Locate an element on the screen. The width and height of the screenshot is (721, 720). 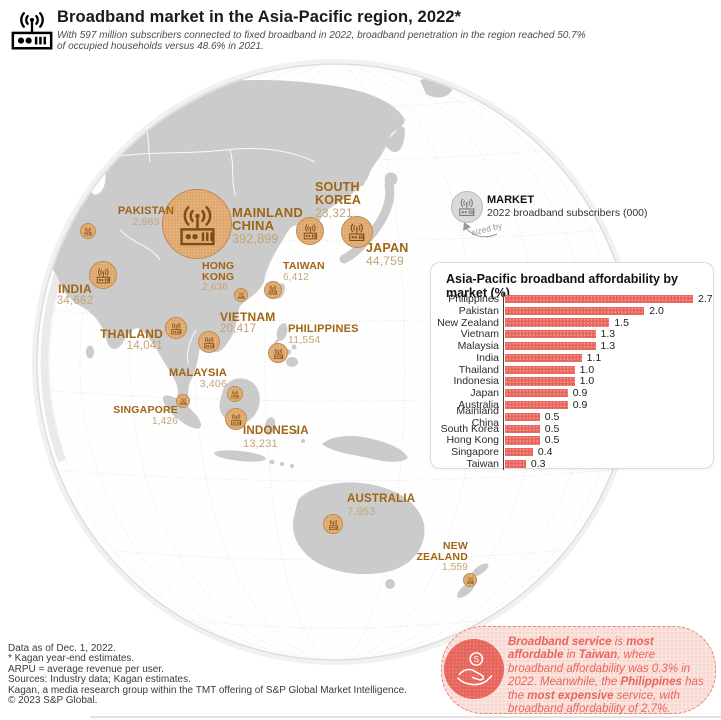
chart-value-label: 0.5 is located at coordinates (552, 428).